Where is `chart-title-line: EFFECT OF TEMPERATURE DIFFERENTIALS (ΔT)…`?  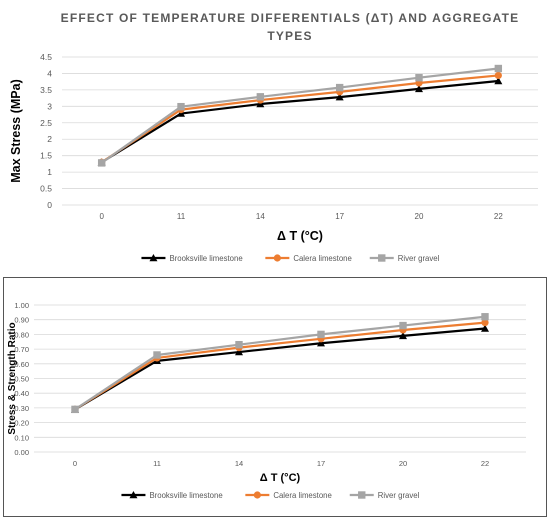 chart-title-line: EFFECT OF TEMPERATURE DIFFERENTIALS (ΔT)… is located at coordinates (290, 18).